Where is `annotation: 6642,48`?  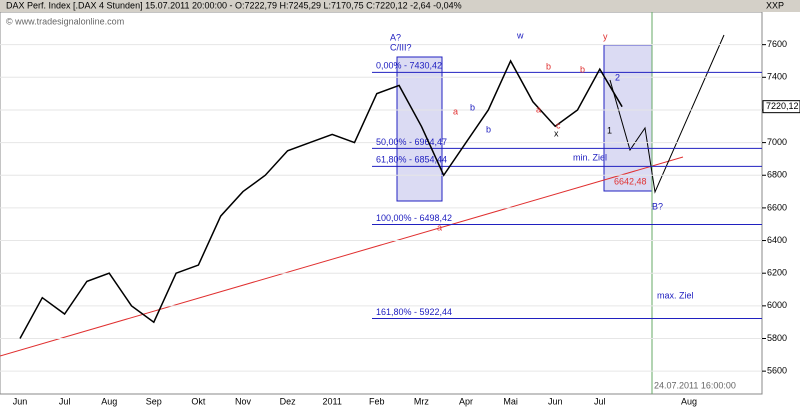
annotation: 6642,48 is located at coordinates (630, 181).